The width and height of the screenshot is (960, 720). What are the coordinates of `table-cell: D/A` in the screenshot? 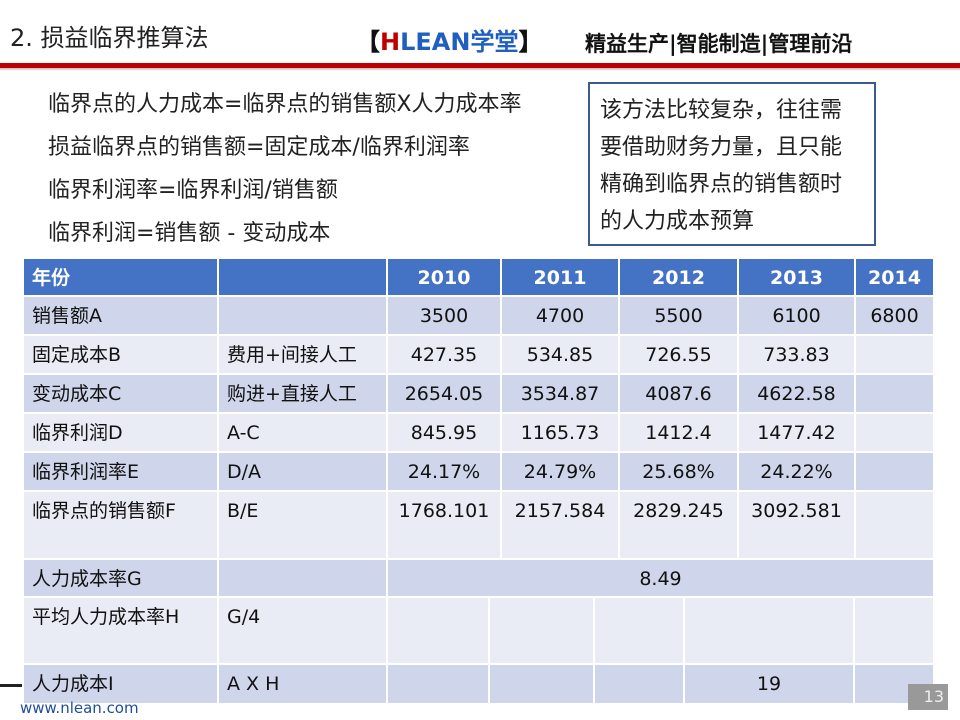 It's located at (303, 472).